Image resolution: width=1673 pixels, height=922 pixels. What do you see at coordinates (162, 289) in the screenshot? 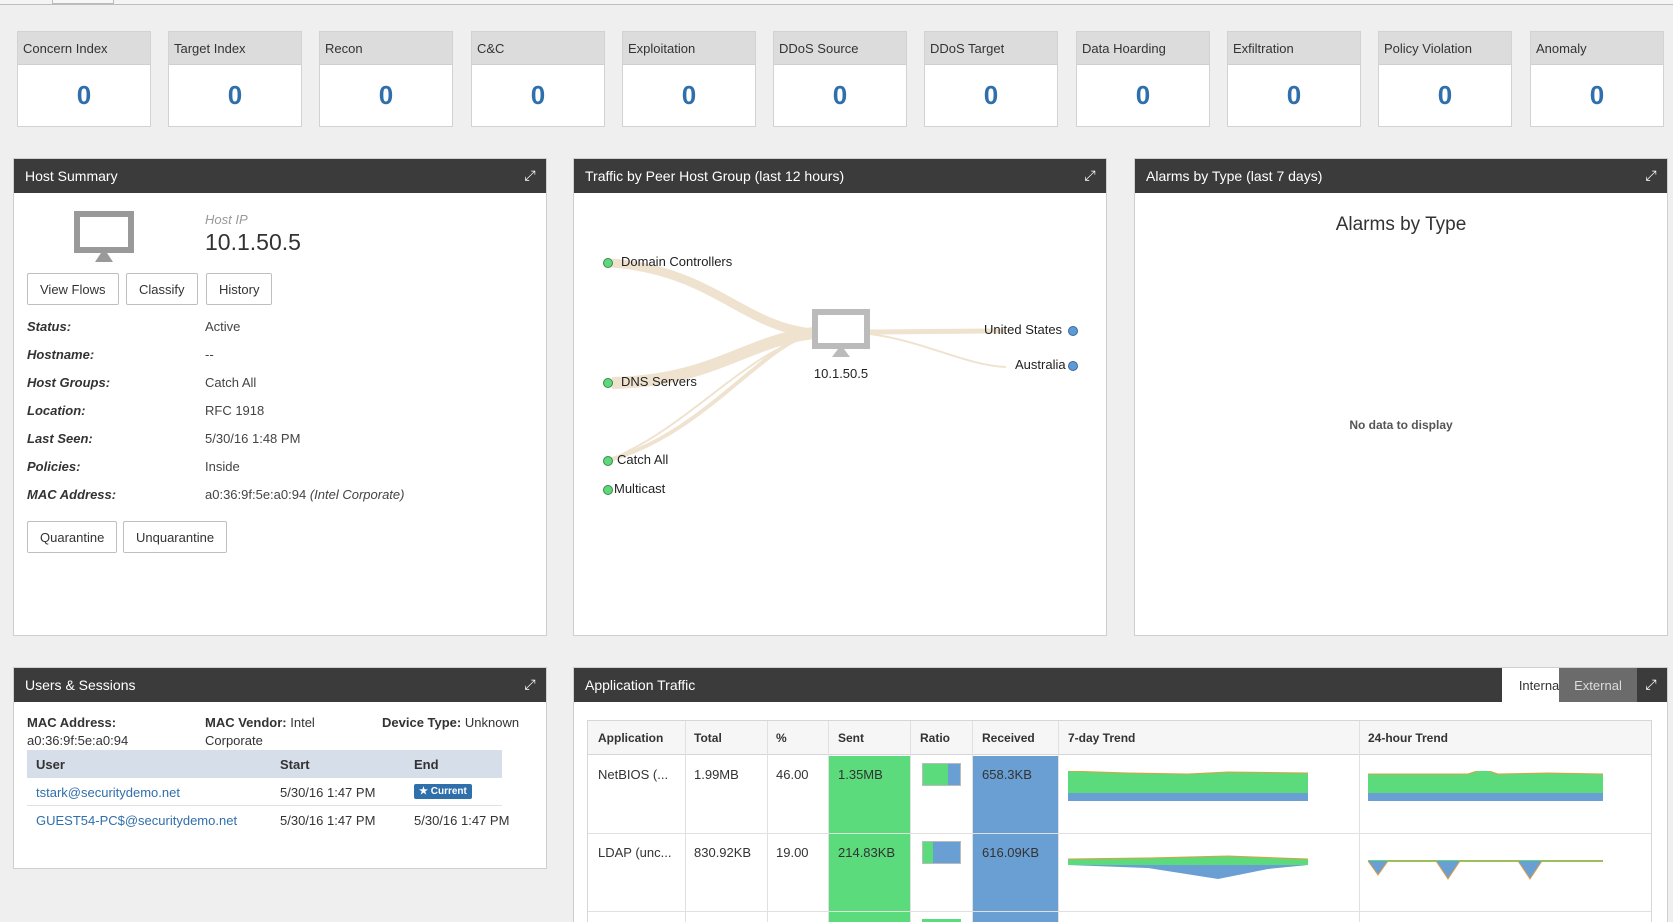
I see `classify-button: Classify` at bounding box center [162, 289].